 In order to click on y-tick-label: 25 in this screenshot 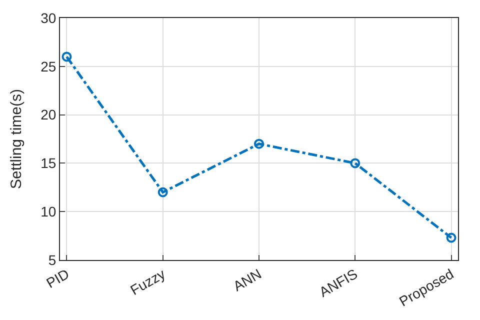, I will do `click(48, 66)`.